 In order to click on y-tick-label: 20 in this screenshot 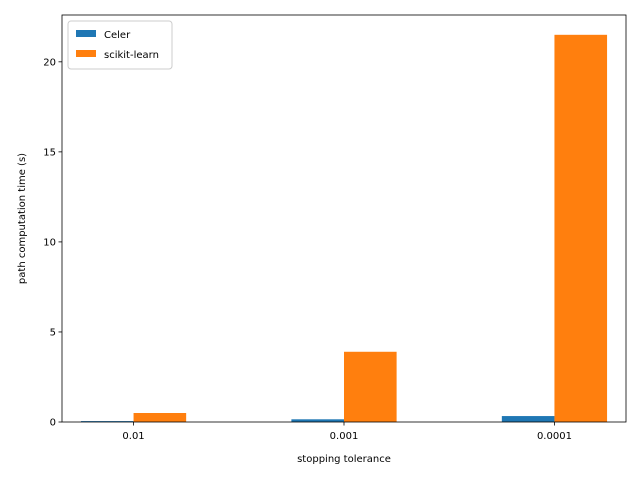, I will do `click(49, 62)`.